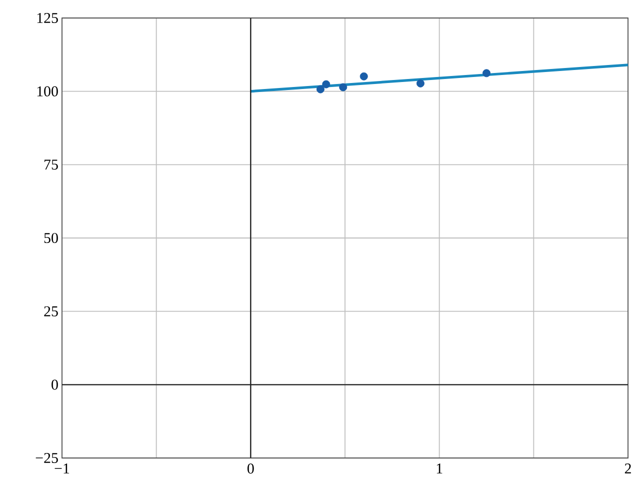 This screenshot has width=638, height=485. What do you see at coordinates (439, 469) in the screenshot?
I see `x-tick-label: 1` at bounding box center [439, 469].